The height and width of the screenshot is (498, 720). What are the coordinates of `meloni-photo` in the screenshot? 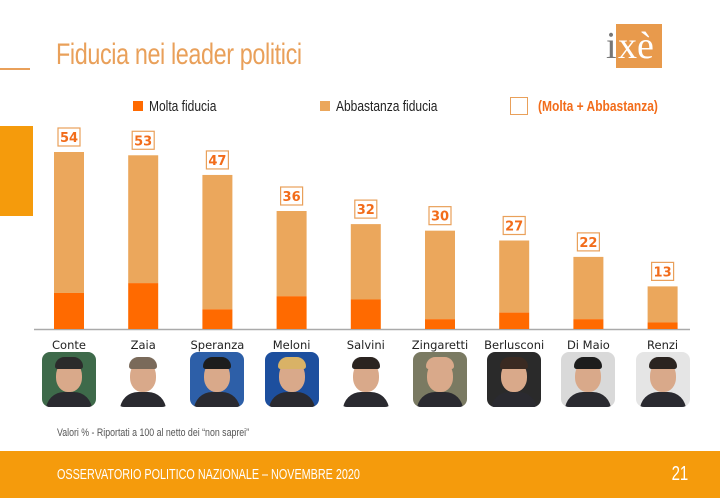 It's located at (291, 379).